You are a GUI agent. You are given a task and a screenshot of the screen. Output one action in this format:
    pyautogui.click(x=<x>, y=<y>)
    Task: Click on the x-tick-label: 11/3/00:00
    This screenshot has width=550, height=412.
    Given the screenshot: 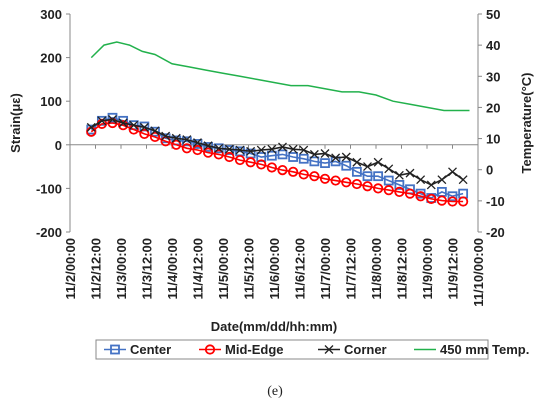 What is the action you would take?
    pyautogui.click(x=121, y=268)
    